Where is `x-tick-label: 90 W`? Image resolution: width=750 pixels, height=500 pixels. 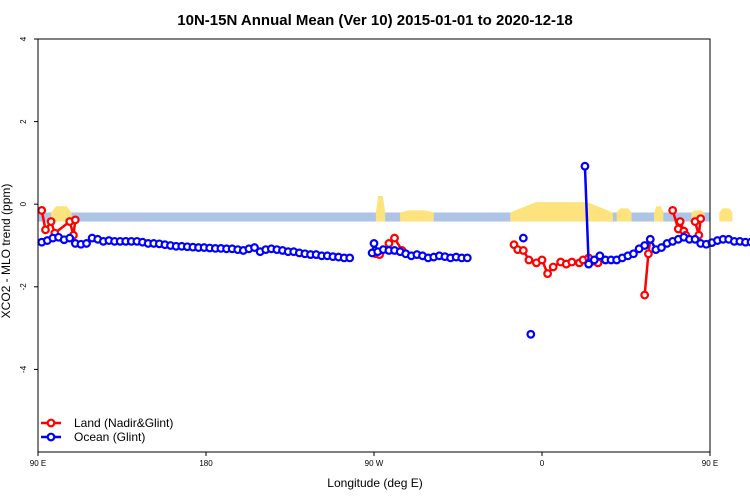 x-tick-label: 90 W is located at coordinates (374, 463).